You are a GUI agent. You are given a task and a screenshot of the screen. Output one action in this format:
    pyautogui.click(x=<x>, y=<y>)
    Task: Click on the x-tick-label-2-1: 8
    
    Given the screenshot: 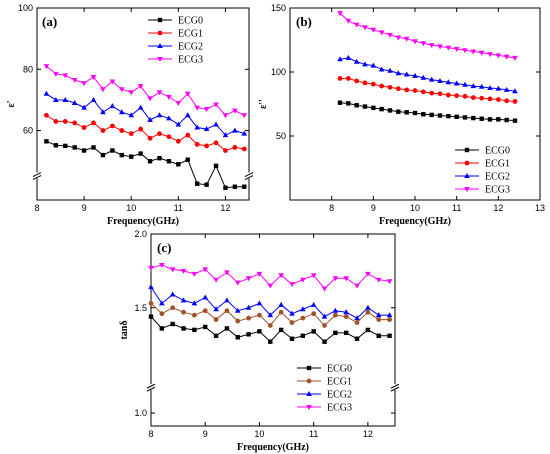 What is the action you would take?
    pyautogui.click(x=331, y=208)
    